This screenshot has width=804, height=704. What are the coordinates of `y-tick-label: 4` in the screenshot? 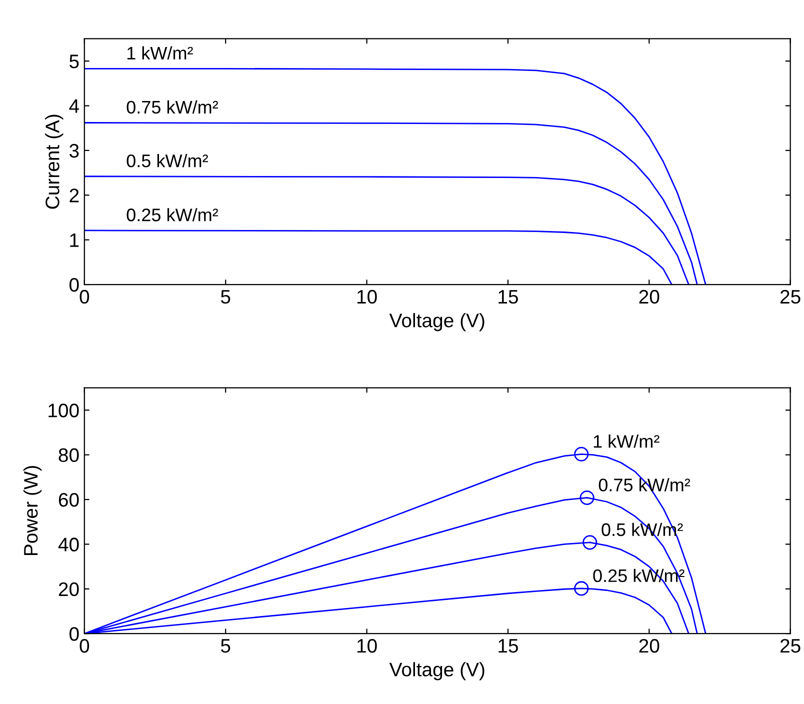 It's located at (74, 106).